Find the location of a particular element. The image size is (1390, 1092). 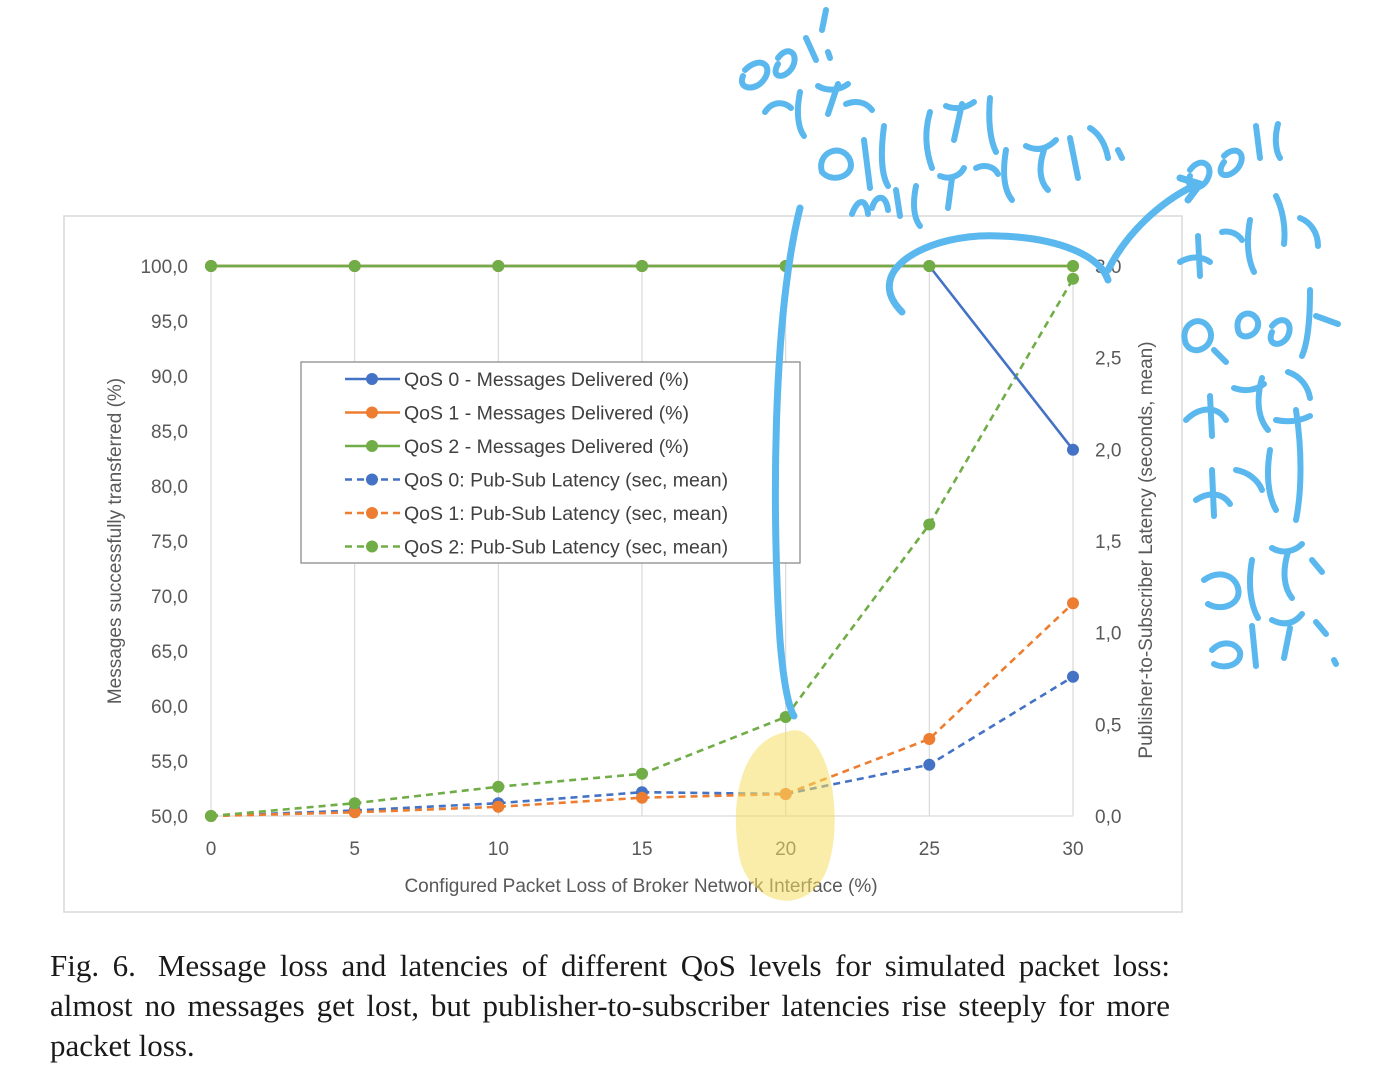

y2-tick-label: 2,0 is located at coordinates (1108, 450).